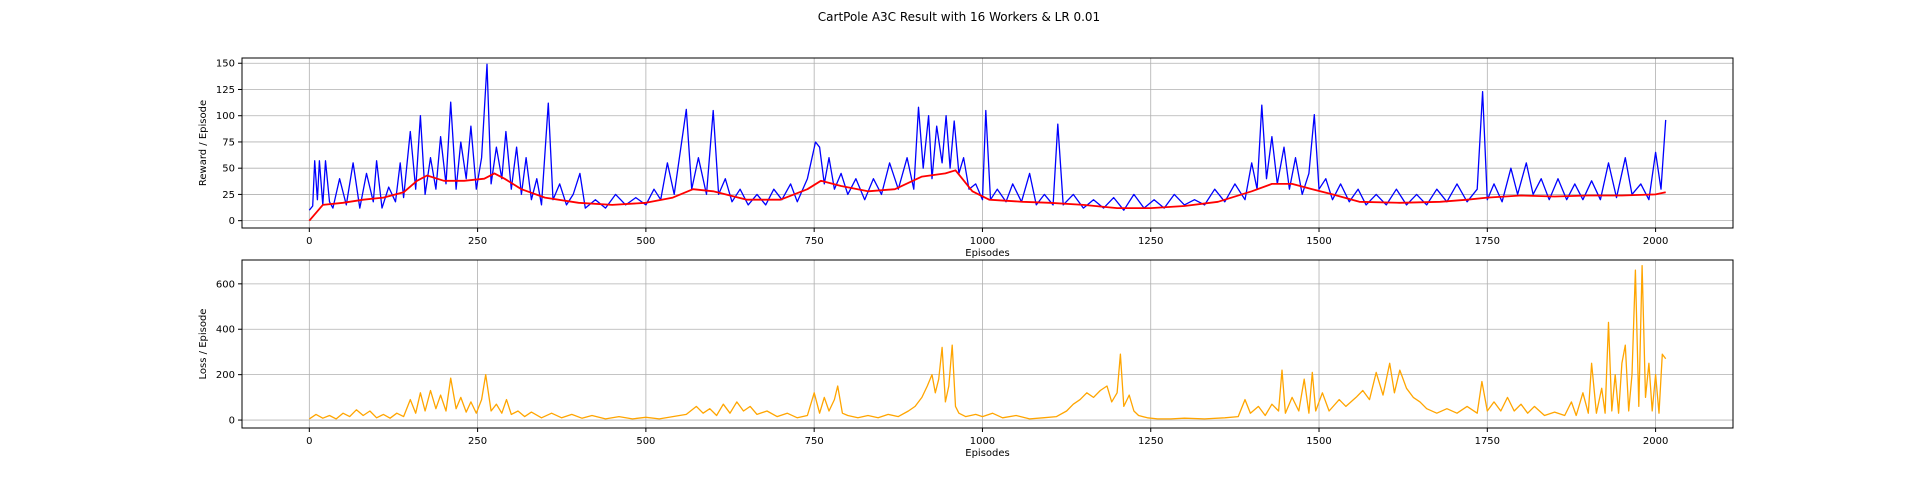 This screenshot has height=480, width=1920. Describe the element at coordinates (225, 64) in the screenshot. I see `reward-ytick-label: 150` at that location.